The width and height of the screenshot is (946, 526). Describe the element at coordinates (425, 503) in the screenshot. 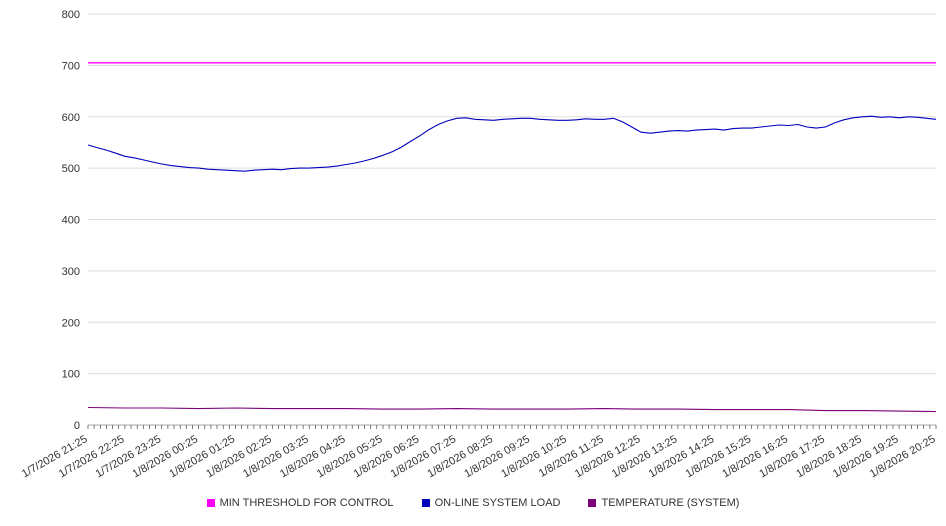

I see `system-load-swatch-icon` at that location.